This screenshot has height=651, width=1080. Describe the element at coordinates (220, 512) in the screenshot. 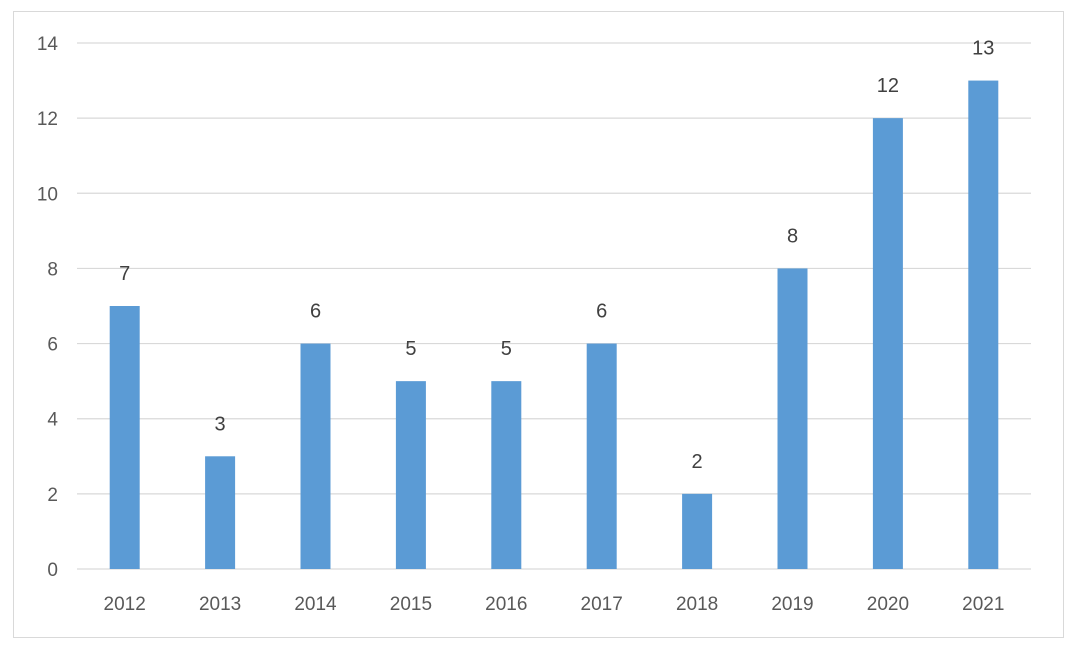

I see `bar-2013` at that location.